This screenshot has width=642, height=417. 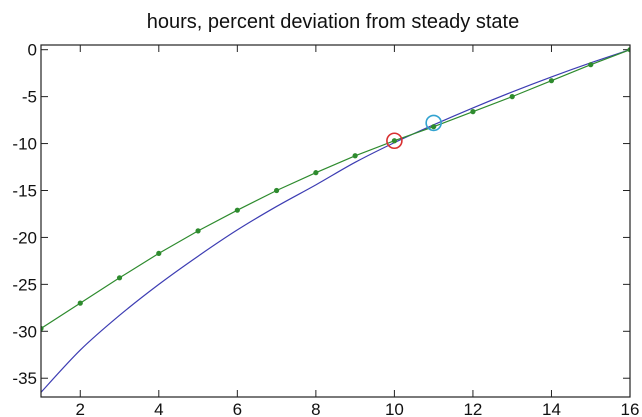 I want to click on x-tick-label: 2, so click(x=80, y=408).